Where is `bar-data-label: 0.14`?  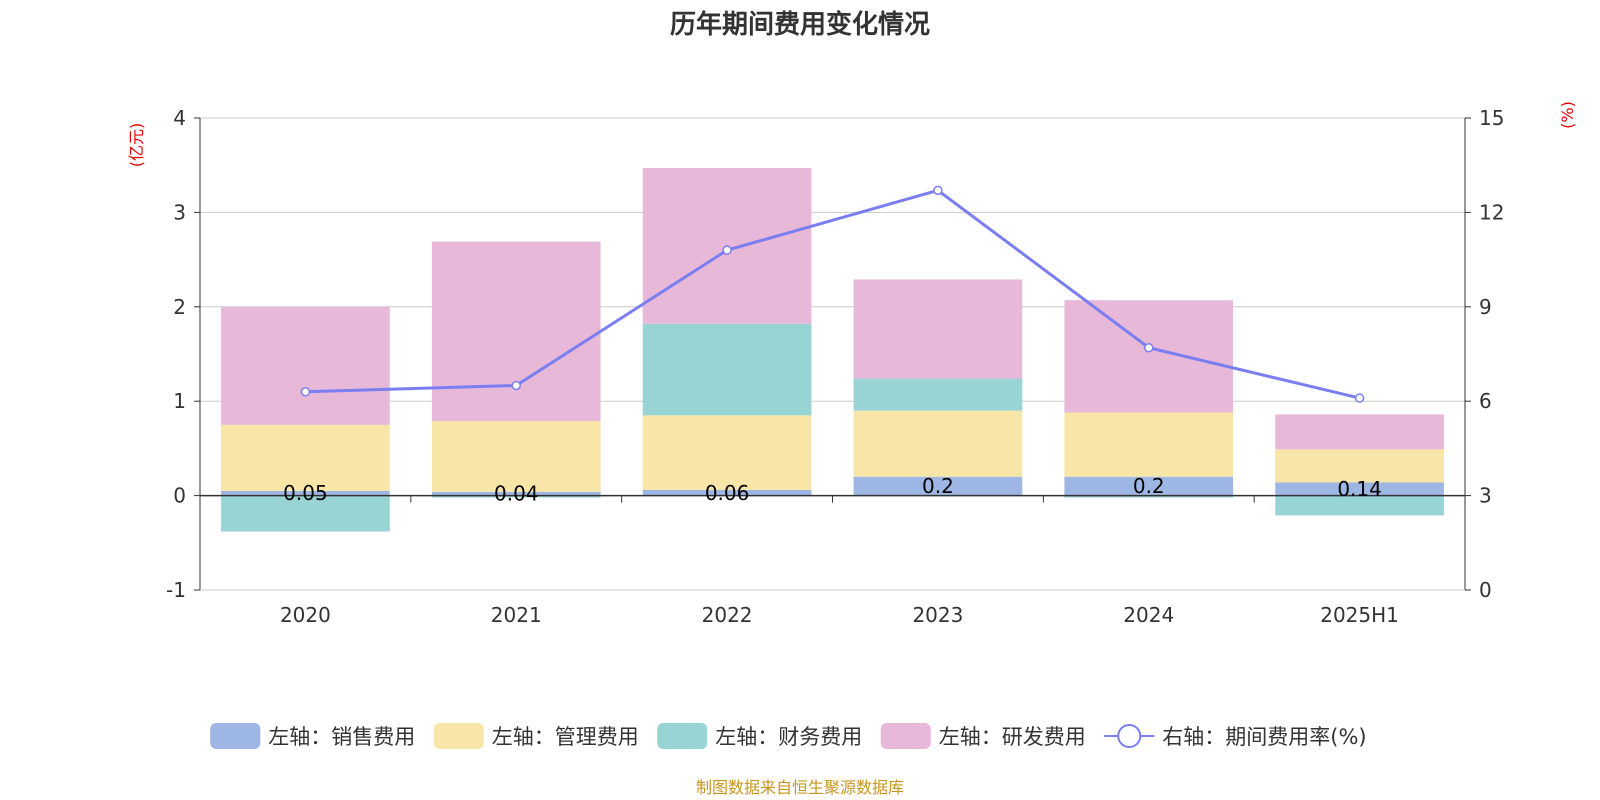
bar-data-label: 0.14 is located at coordinates (1359, 489).